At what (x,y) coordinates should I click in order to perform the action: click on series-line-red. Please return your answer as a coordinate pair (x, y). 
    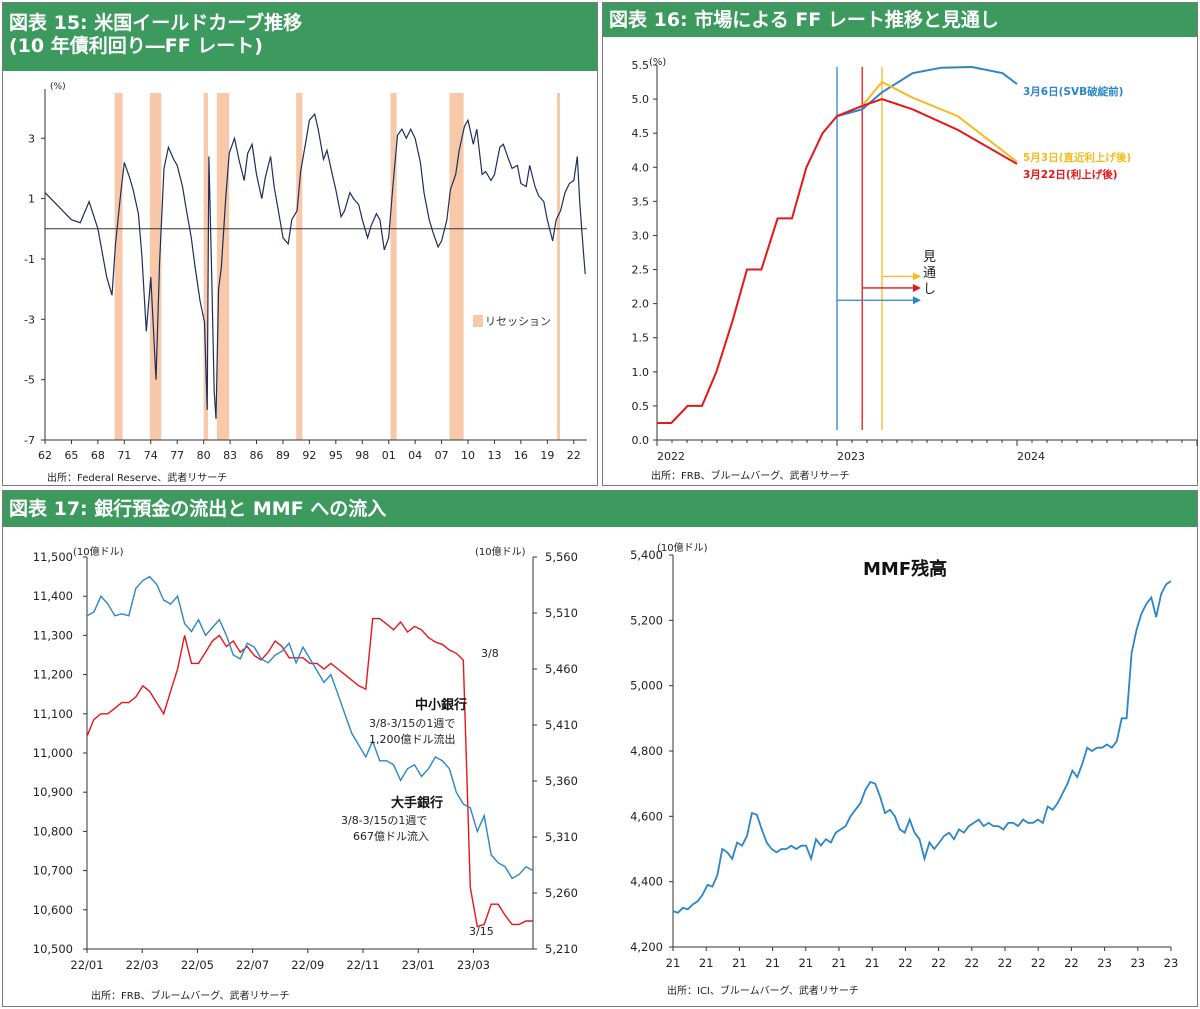
    Looking at the image, I should click on (837, 261).